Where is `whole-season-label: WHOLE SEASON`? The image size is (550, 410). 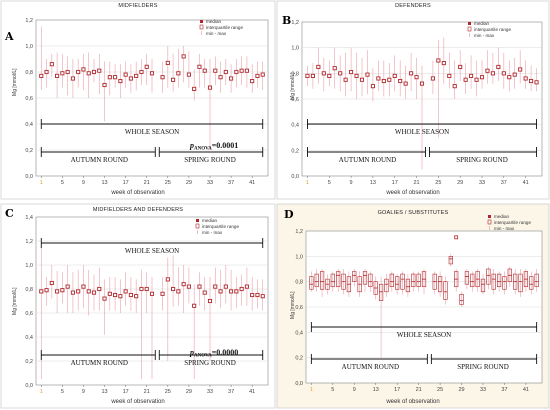
whole-season-label: WHOLE SEASON is located at coordinates (152, 251).